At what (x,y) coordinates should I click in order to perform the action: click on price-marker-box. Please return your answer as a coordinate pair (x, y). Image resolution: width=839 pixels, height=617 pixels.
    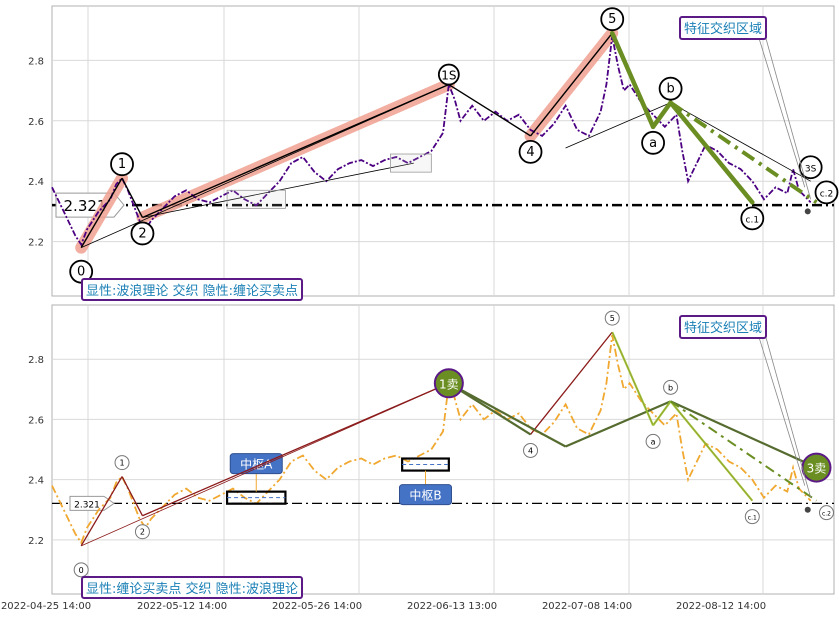
    Looking at the image, I should click on (92, 503).